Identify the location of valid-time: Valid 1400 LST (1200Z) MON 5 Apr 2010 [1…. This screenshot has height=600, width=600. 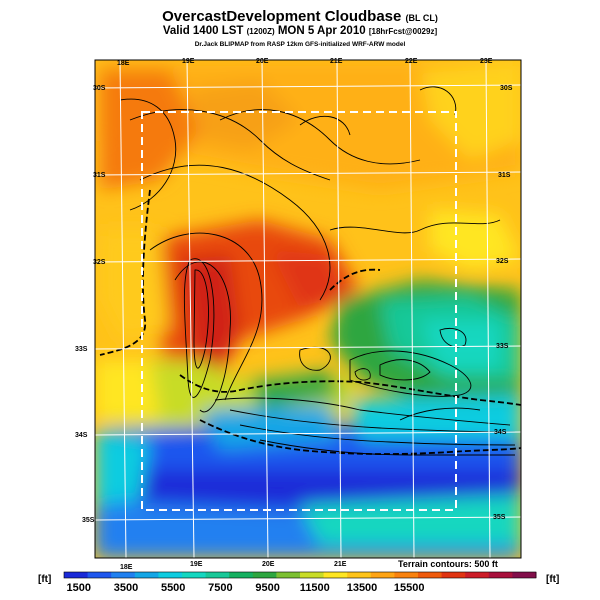
(300, 31).